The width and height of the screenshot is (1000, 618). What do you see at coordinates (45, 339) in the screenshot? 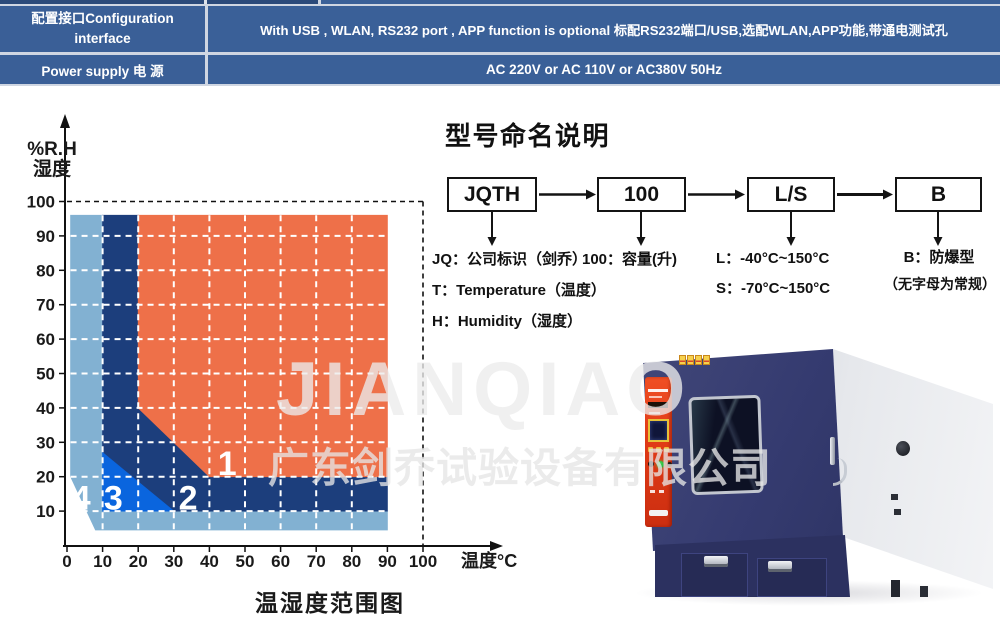
I see `y-tick-label: 60` at bounding box center [45, 339].